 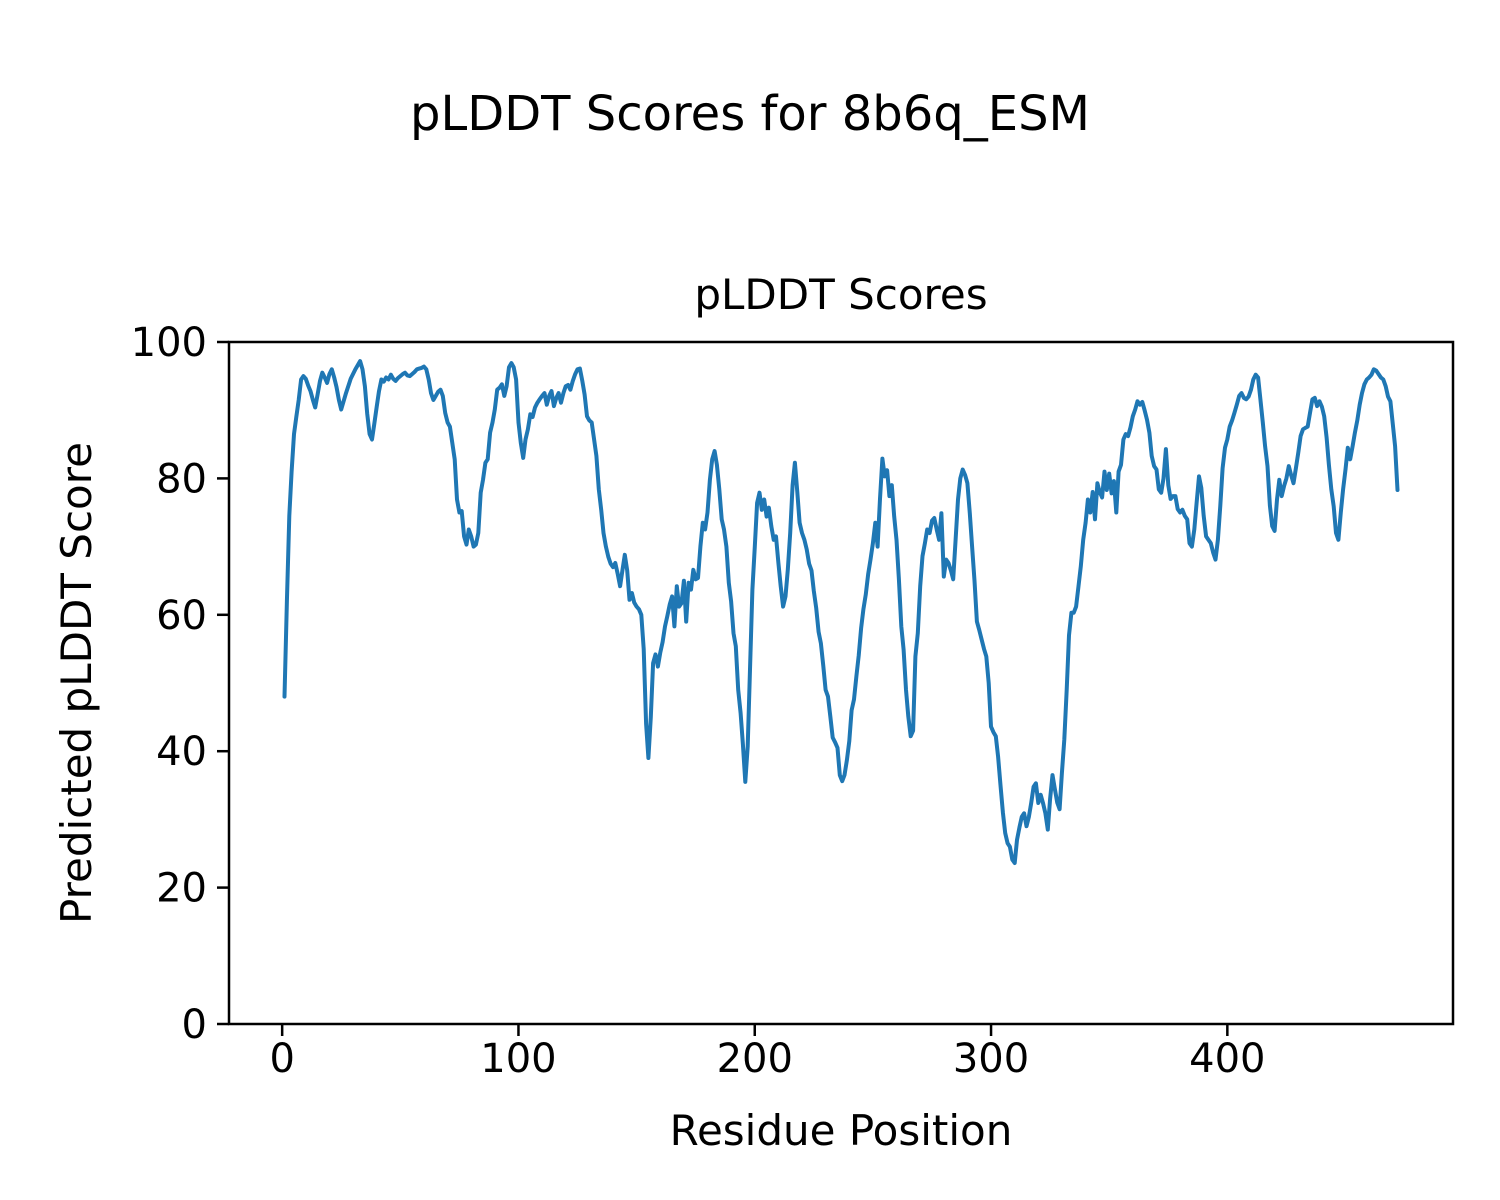 What do you see at coordinates (1227, 1059) in the screenshot?
I see `x-tick-label: 400` at bounding box center [1227, 1059].